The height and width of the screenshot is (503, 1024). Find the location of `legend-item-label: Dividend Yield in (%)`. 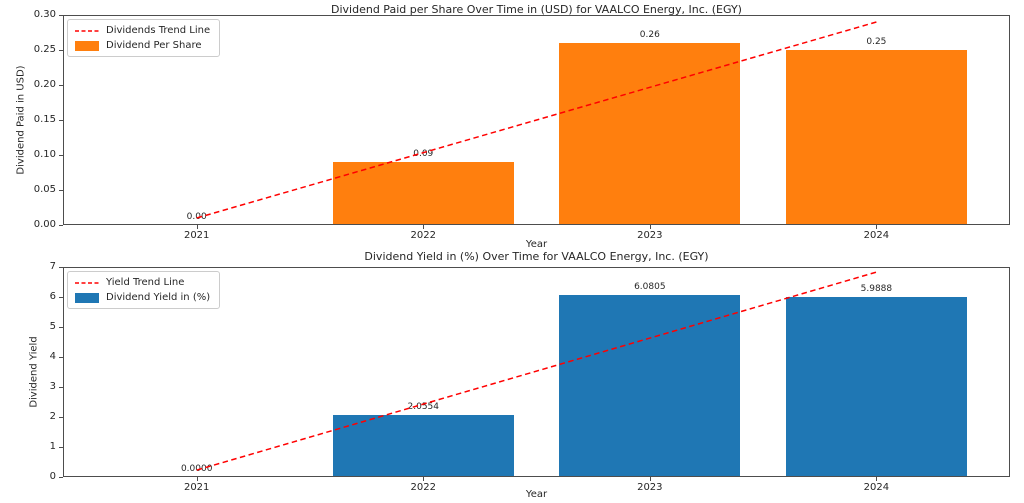

legend-item-label: Dividend Yield in (%) is located at coordinates (158, 297).